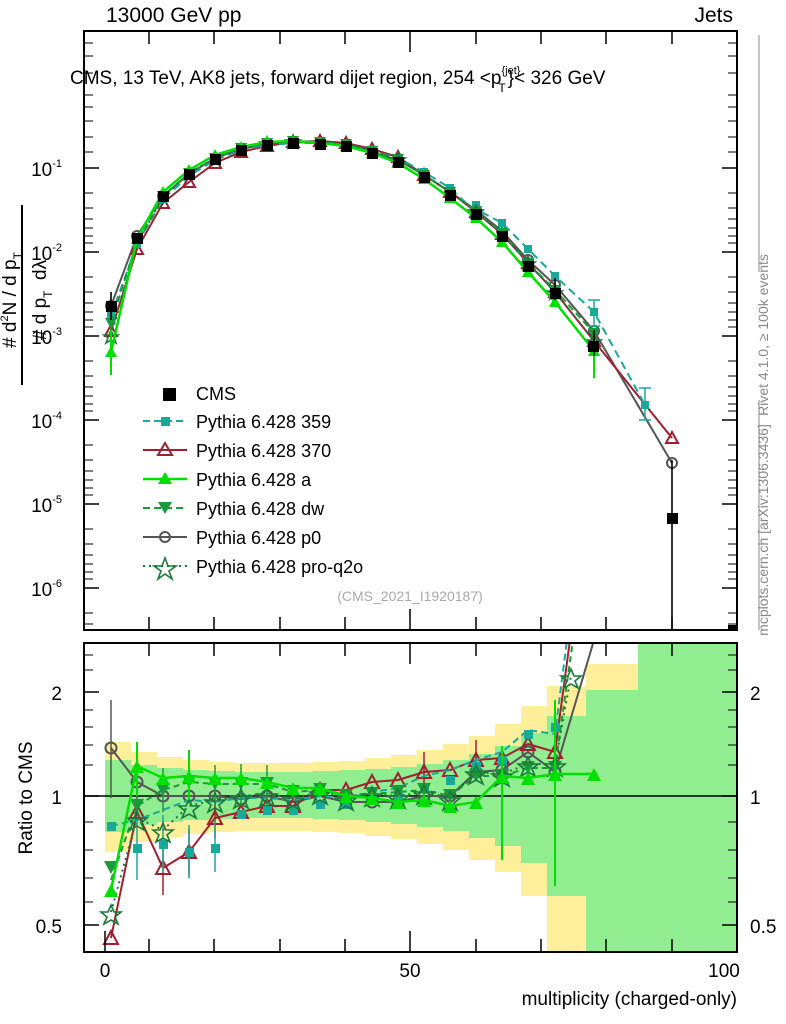 Image resolution: width=786 pixels, height=1024 pixels. I want to click on main-y-axis-label: # d2N / d pT # d pT dλ, so click(27, 295).